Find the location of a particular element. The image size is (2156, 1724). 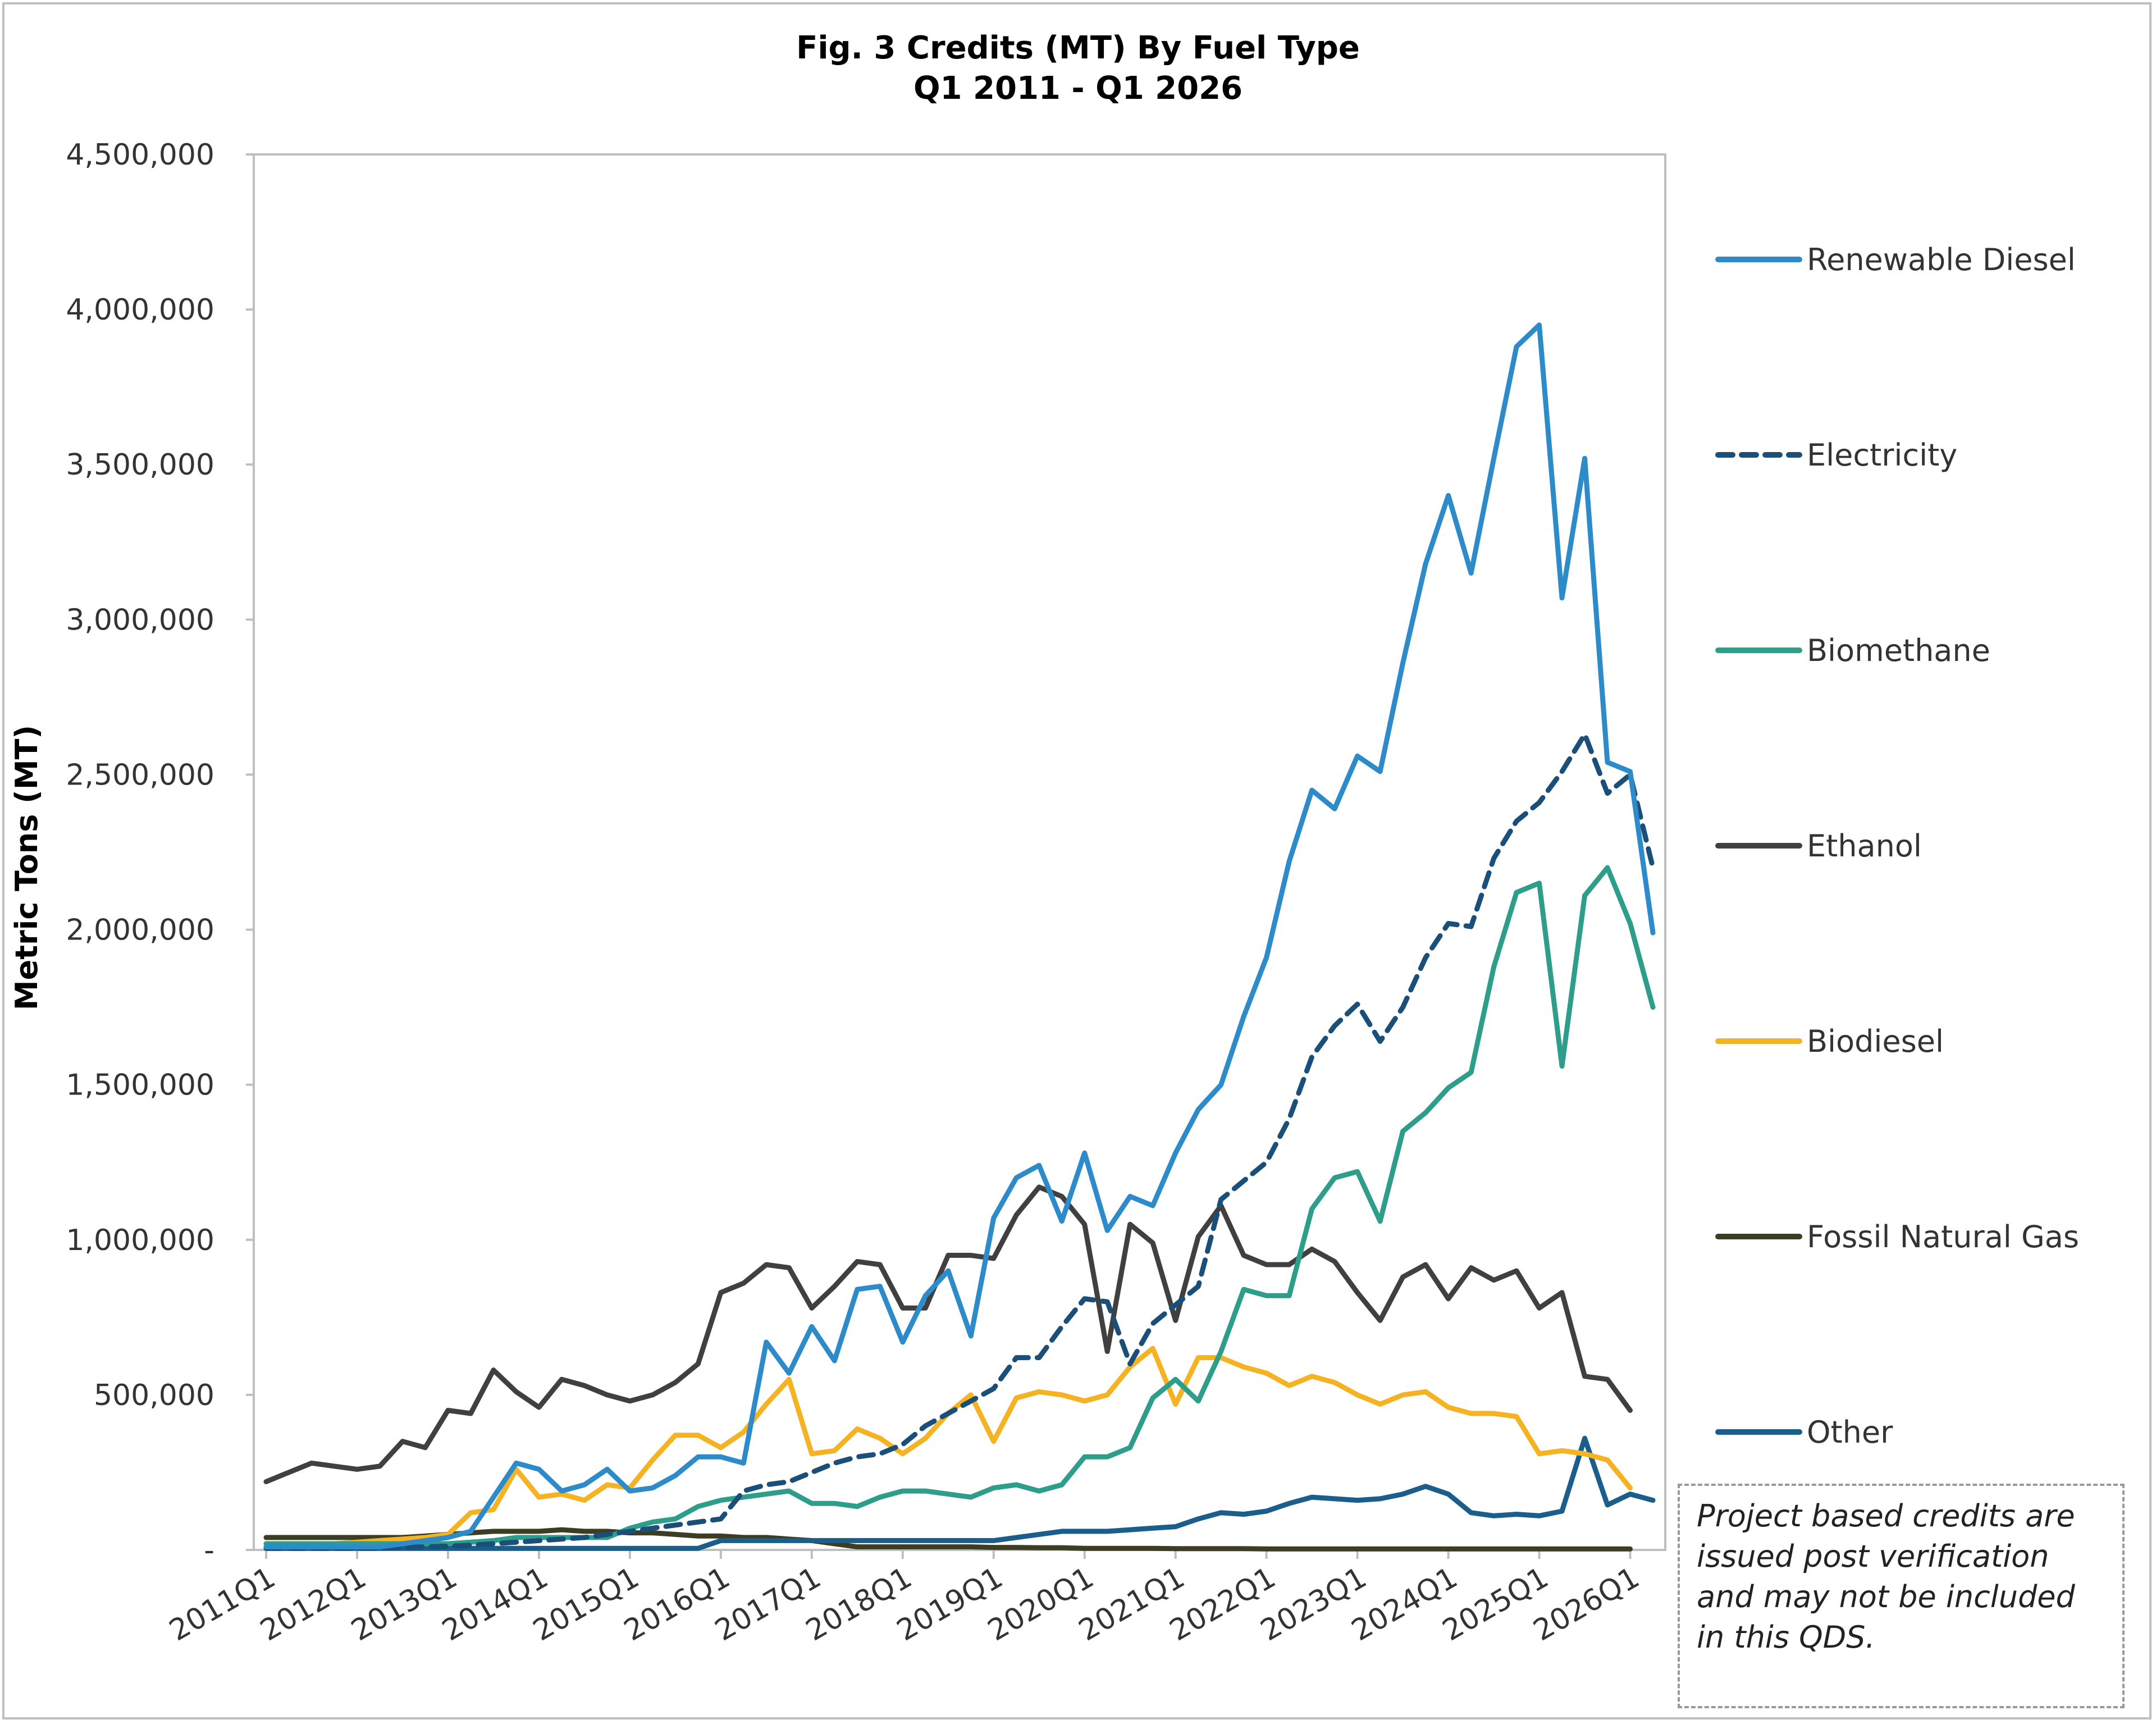

y-tick-label: - is located at coordinates (209, 1551).